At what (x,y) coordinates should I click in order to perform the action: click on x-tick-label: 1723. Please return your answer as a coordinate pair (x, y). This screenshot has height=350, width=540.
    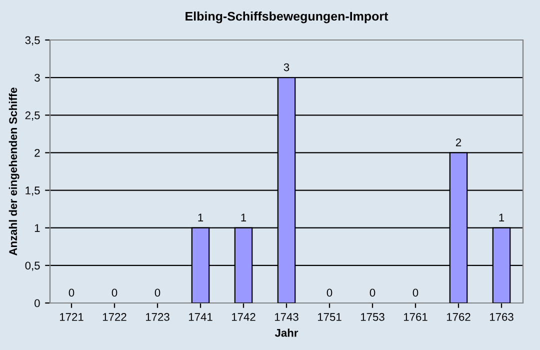
    Looking at the image, I should click on (158, 317).